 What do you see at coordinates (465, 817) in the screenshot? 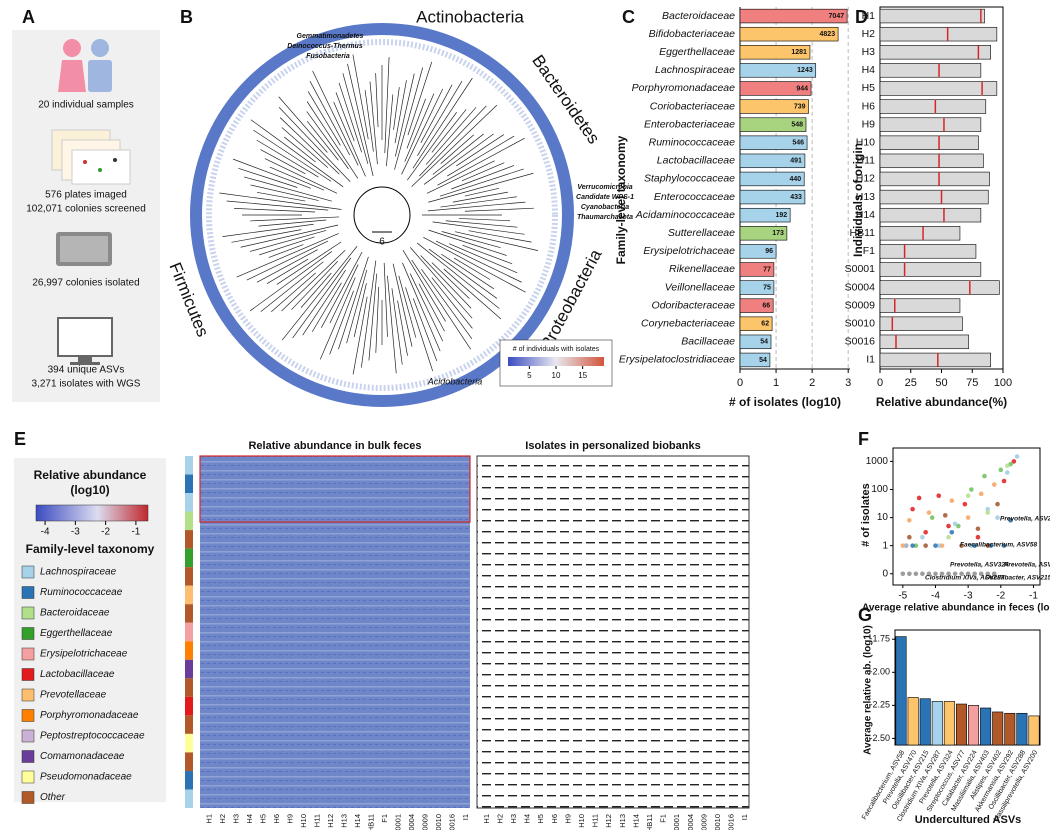
I see `column-label: I1` at bounding box center [465, 817].